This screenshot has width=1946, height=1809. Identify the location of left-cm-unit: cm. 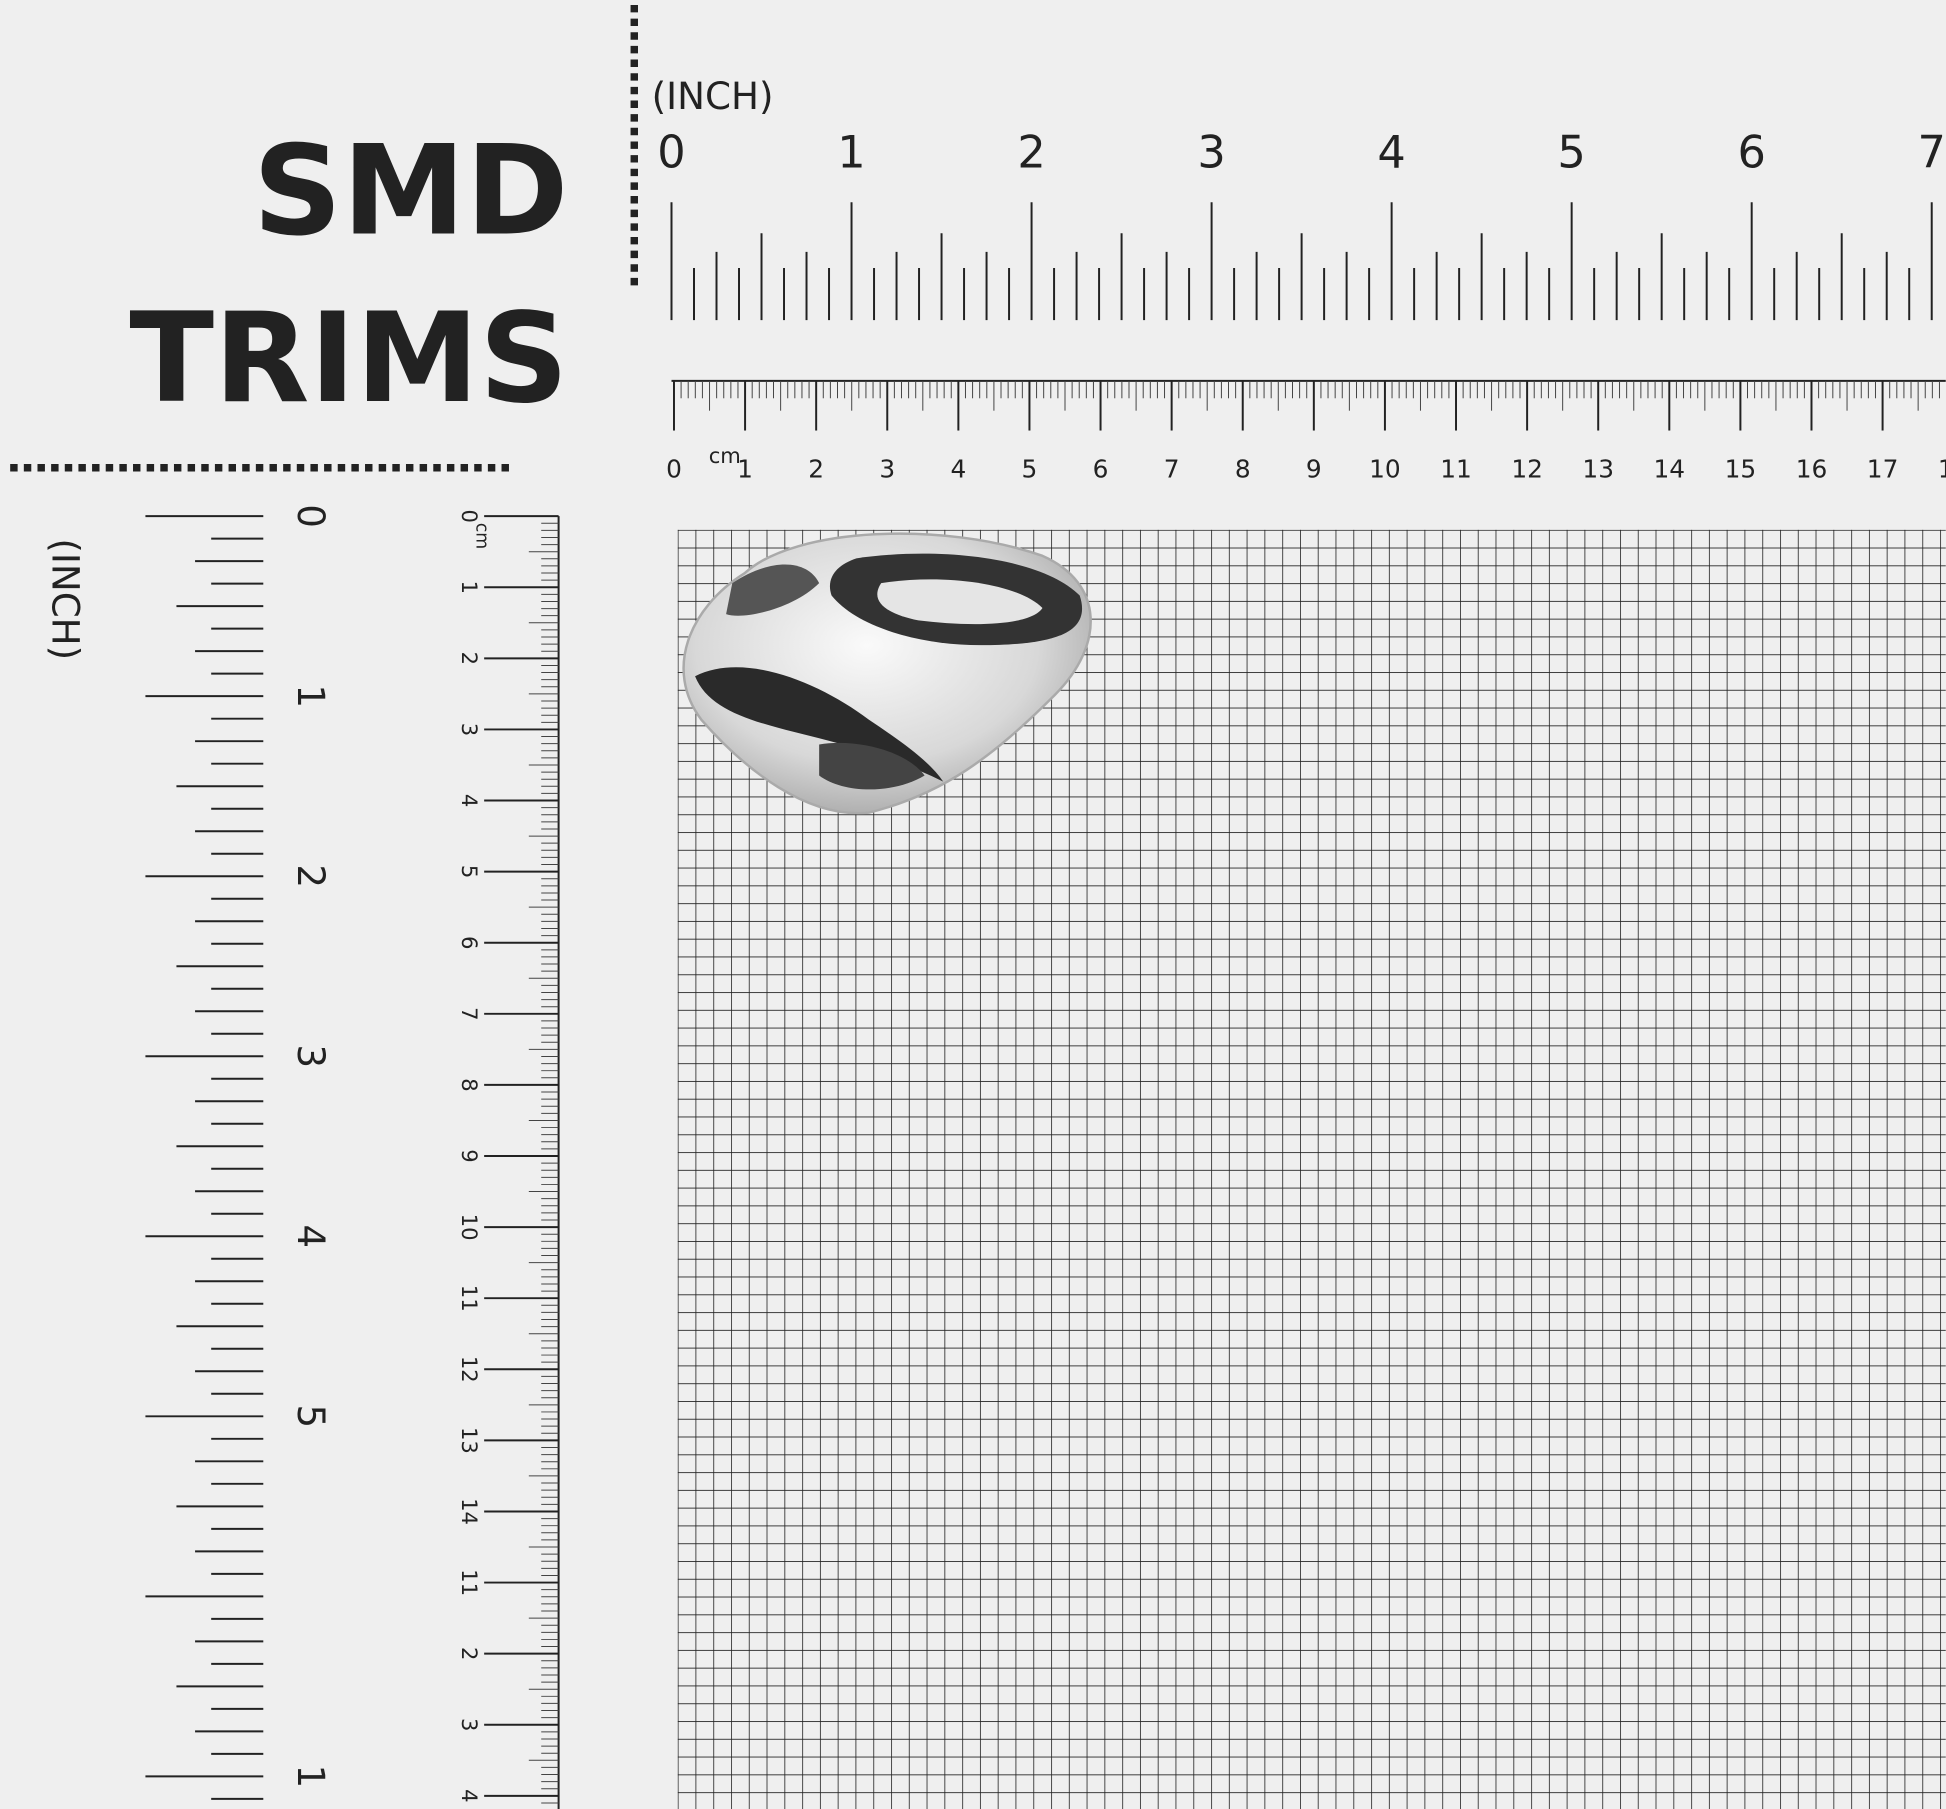
(482, 536).